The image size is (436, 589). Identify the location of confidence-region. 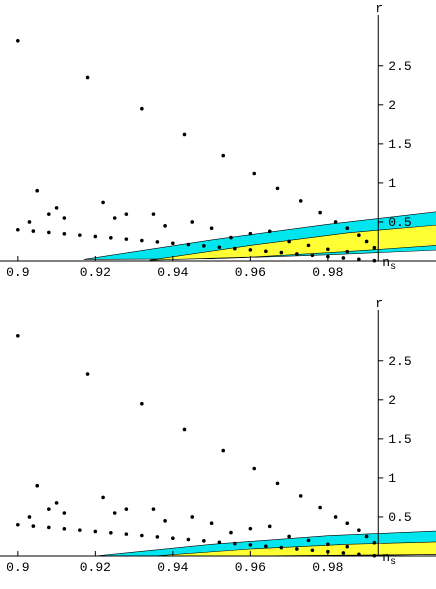
(292, 242).